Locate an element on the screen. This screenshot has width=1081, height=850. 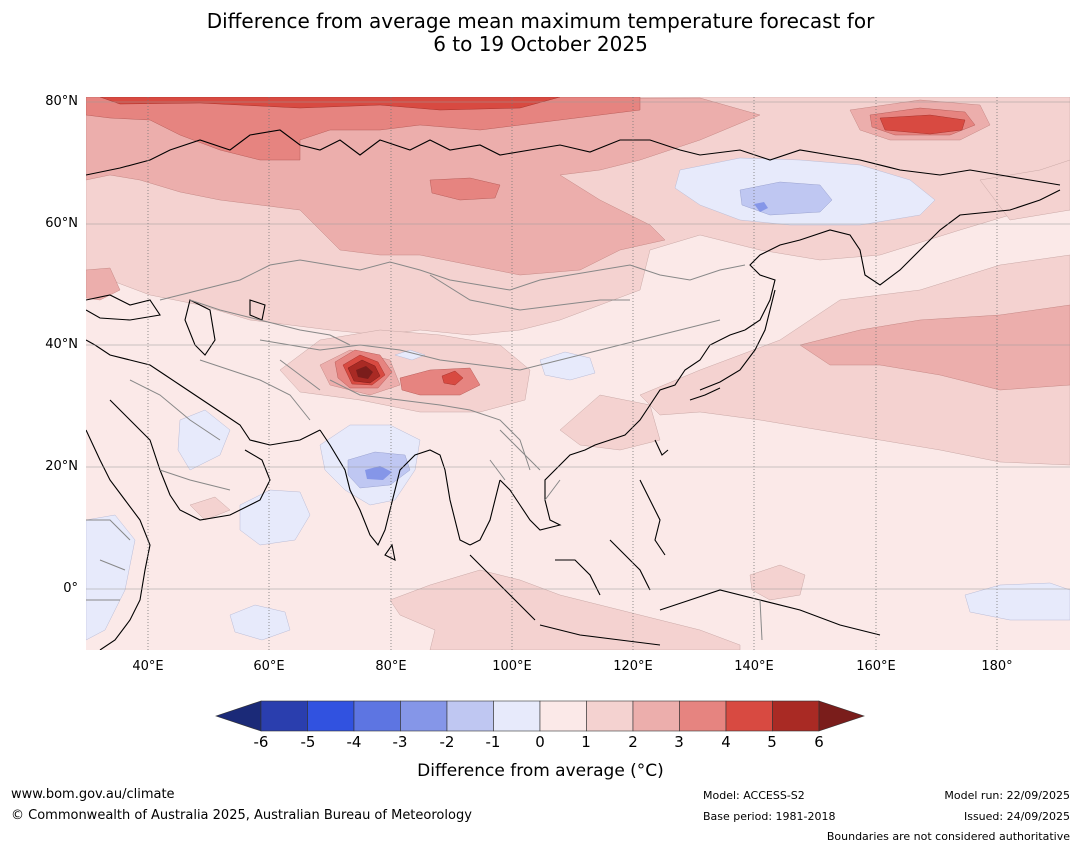
anomaly-region-4to5-tibet is located at coordinates (452, 378).